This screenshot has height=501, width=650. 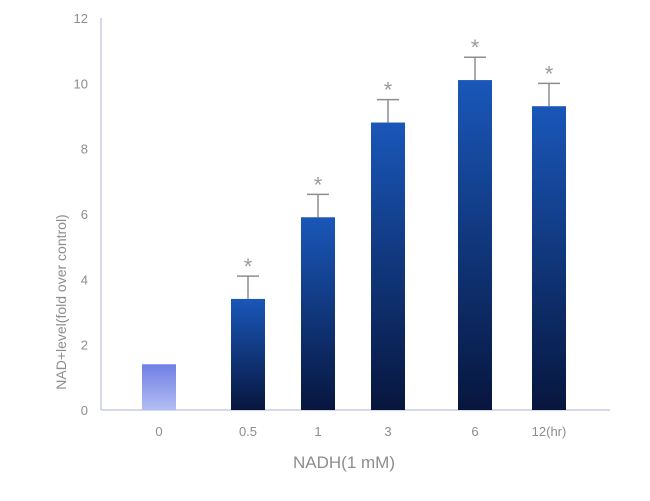 I want to click on x-tick-label: 1, so click(x=317, y=431).